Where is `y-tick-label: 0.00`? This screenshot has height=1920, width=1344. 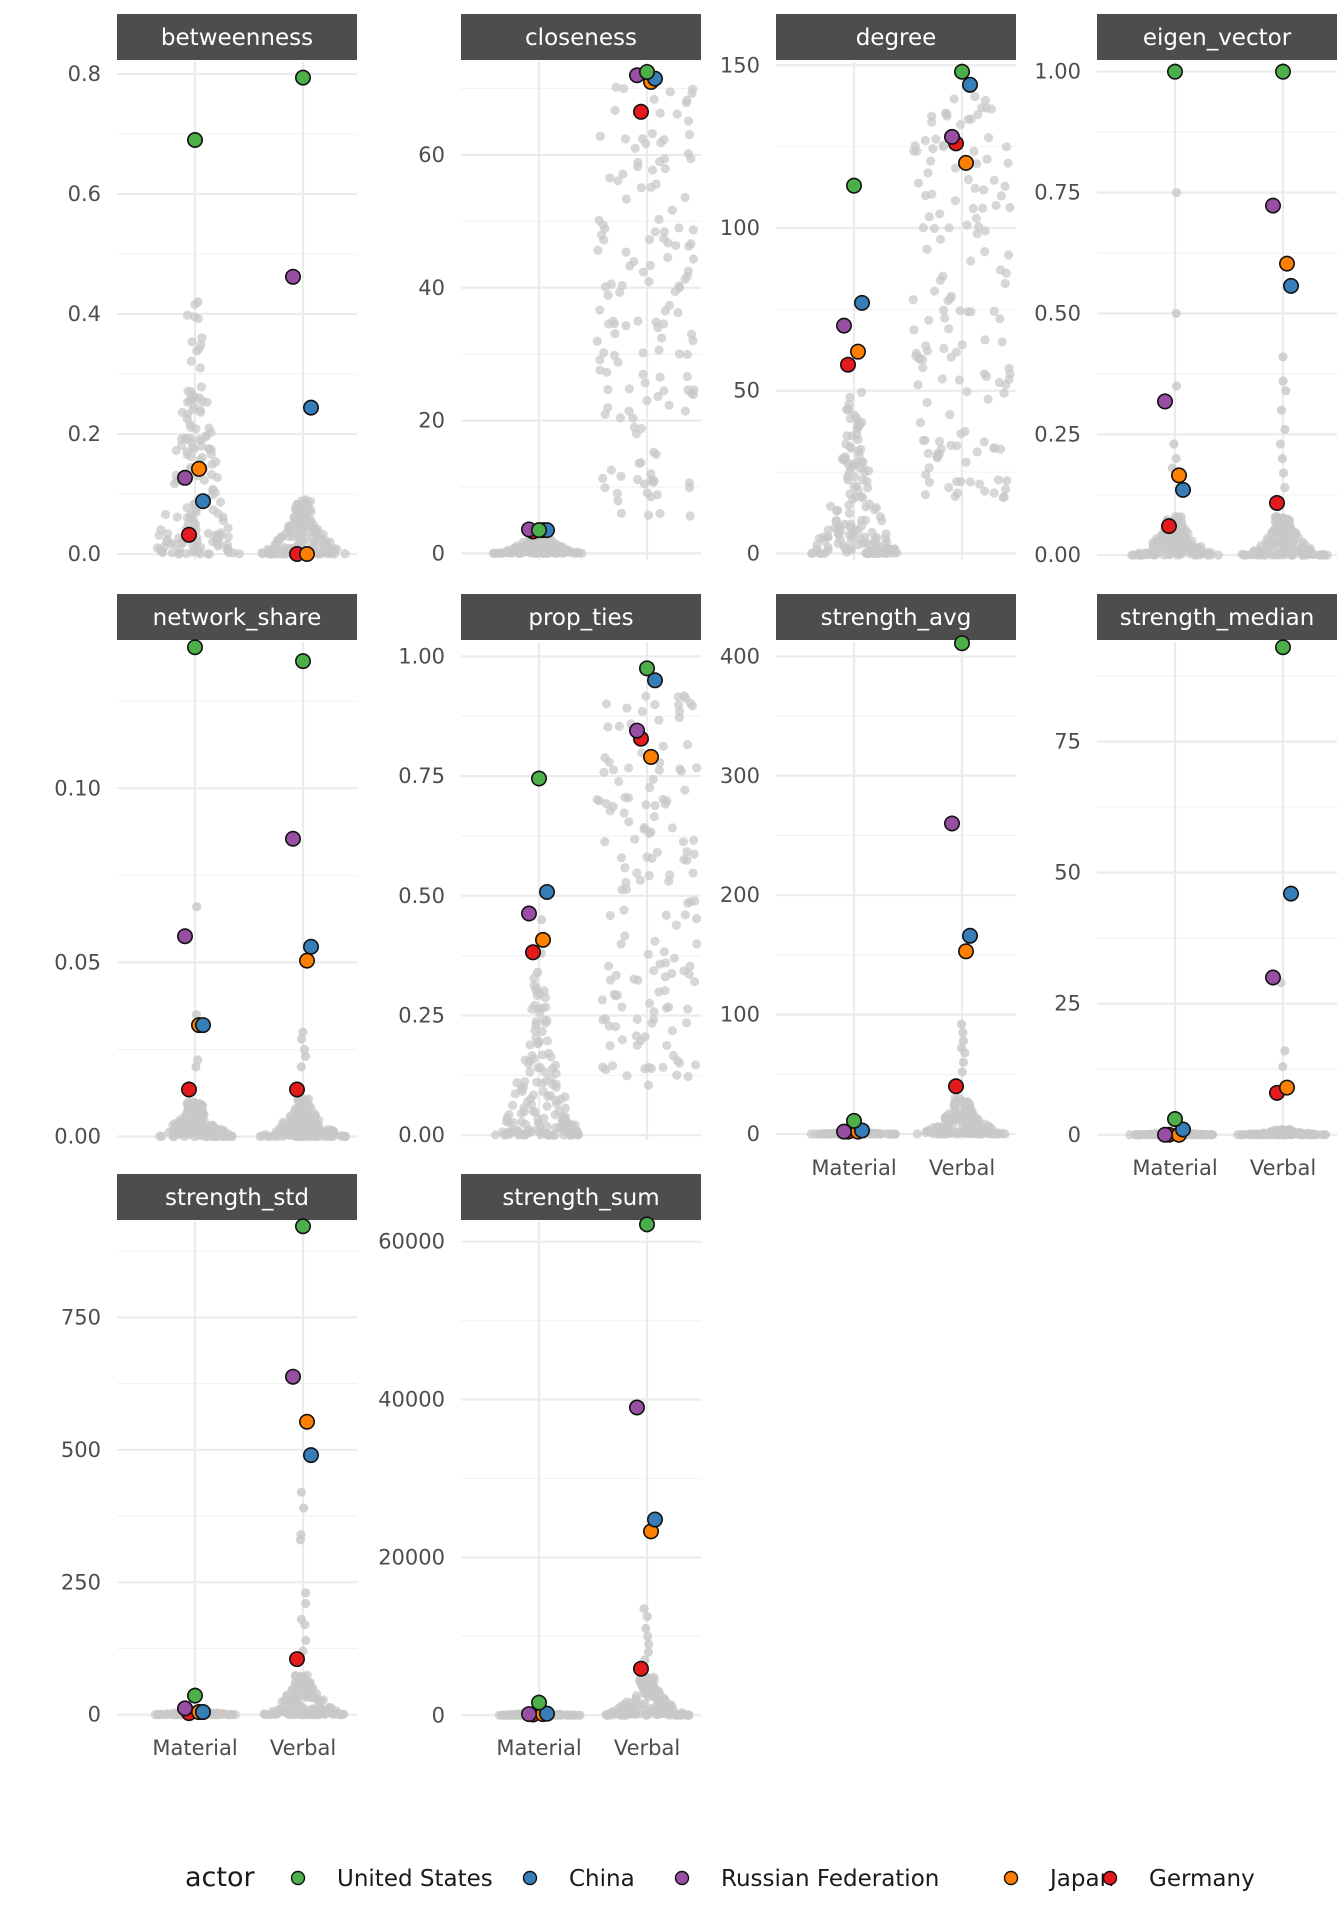
y-tick-label: 0.00 is located at coordinates (1057, 555).